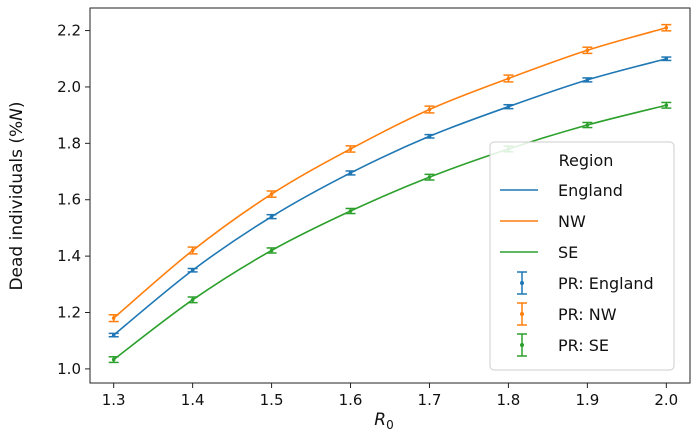 The image size is (700, 435). What do you see at coordinates (69, 313) in the screenshot?
I see `y-tick-label: 1.2` at bounding box center [69, 313].